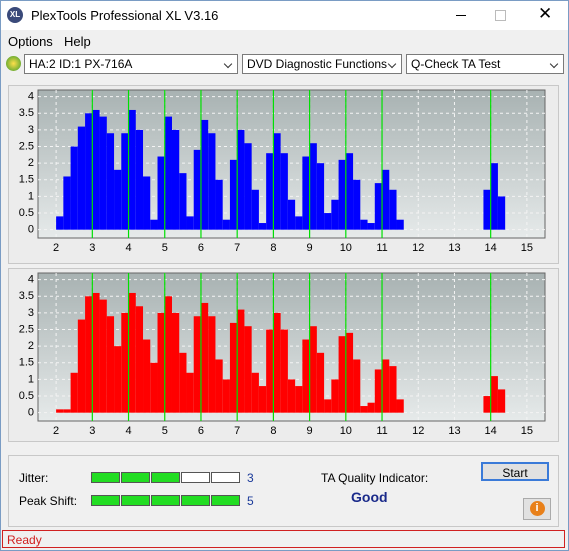 Image resolution: width=569 pixels, height=551 pixels. I want to click on x-tick-label: 13, so click(454, 248).